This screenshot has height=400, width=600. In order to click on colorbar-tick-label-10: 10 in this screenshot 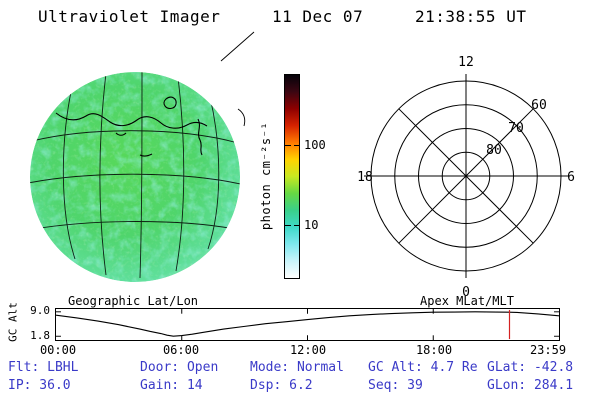, I will do `click(311, 225)`.